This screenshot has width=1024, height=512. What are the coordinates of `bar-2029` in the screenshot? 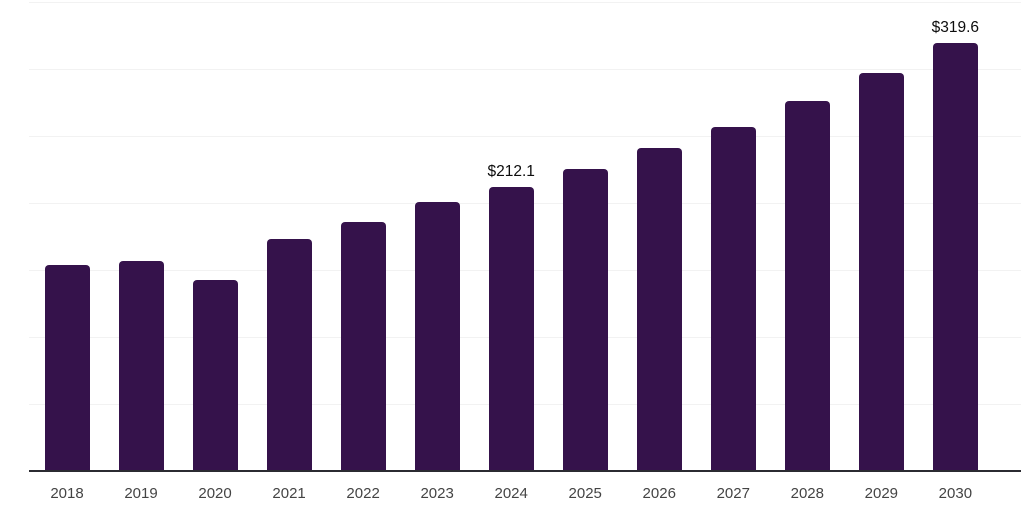 It's located at (881, 272).